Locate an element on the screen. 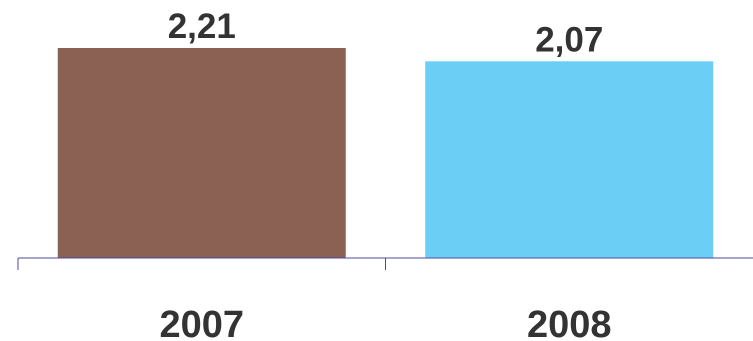 The width and height of the screenshot is (753, 341). category-label-2007: 2007 is located at coordinates (201, 322).